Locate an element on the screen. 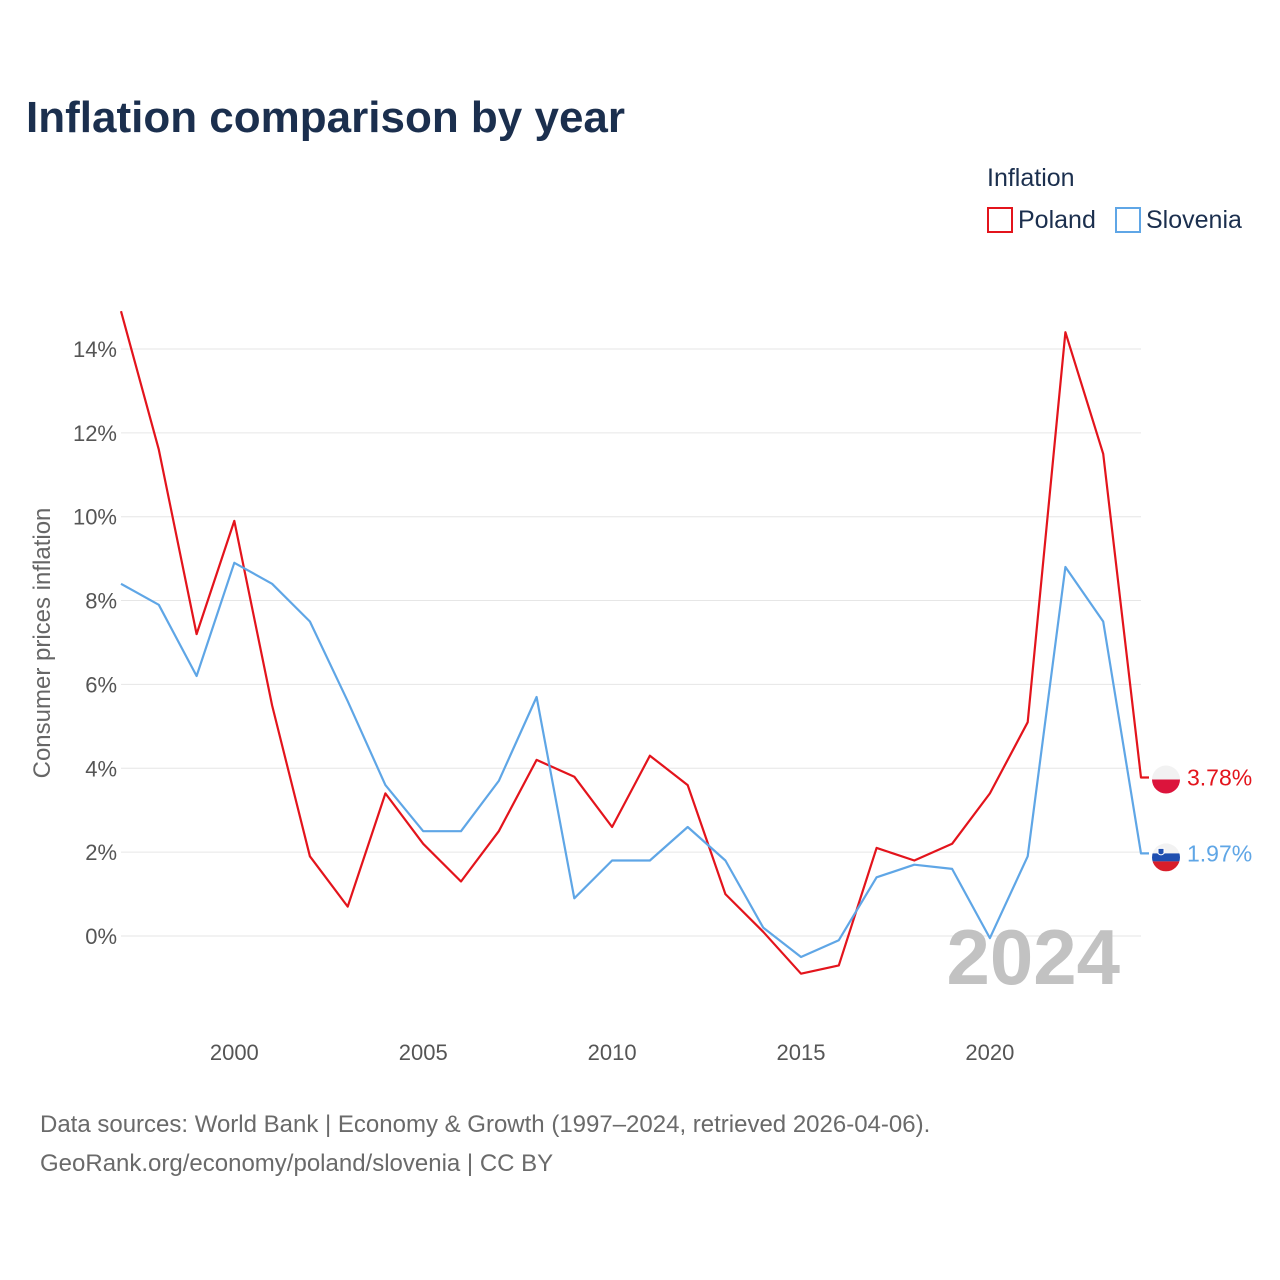 The width and height of the screenshot is (1280, 1280). y-tick-label: 6% is located at coordinates (101, 684).